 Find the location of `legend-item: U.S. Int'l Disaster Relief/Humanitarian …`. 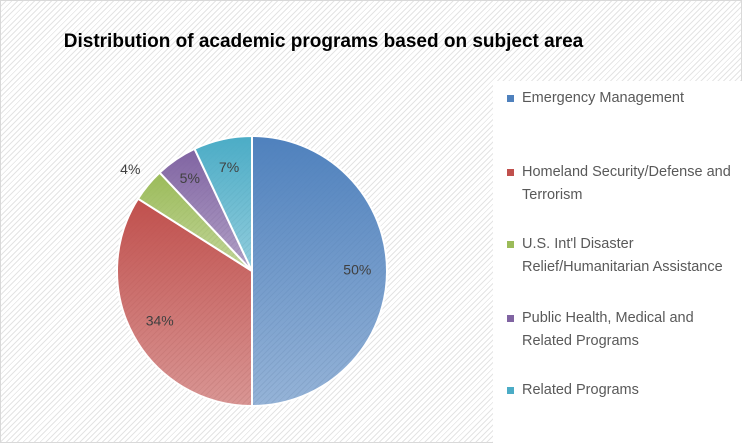

legend-item: U.S. Int'l Disaster Relief/Humanitarian … is located at coordinates (619, 256).